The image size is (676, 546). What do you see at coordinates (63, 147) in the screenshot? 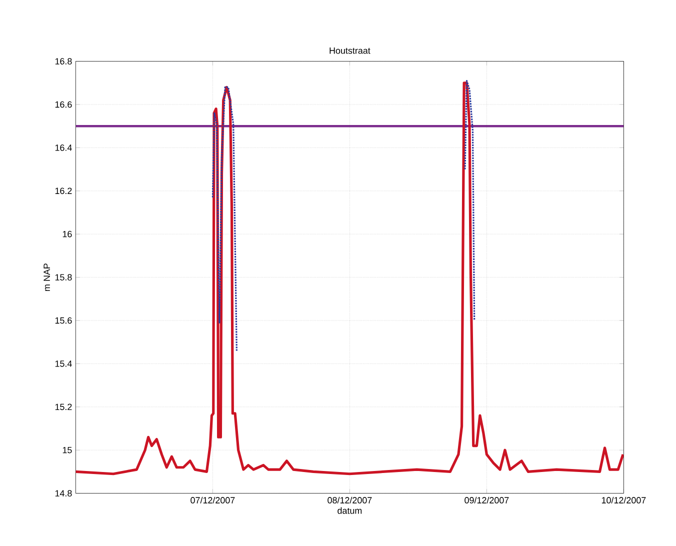
I see `y-tick-label: 16.4` at bounding box center [63, 147].